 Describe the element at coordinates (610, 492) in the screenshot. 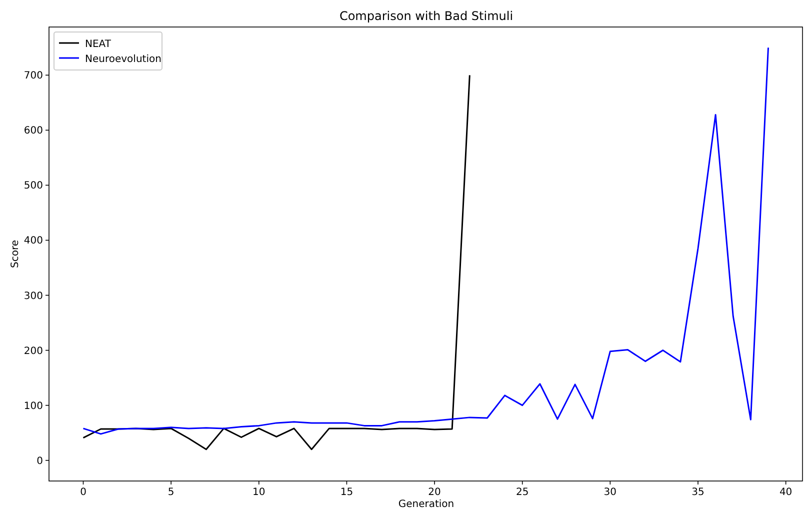

I see `x-tick-label: 30` at that location.